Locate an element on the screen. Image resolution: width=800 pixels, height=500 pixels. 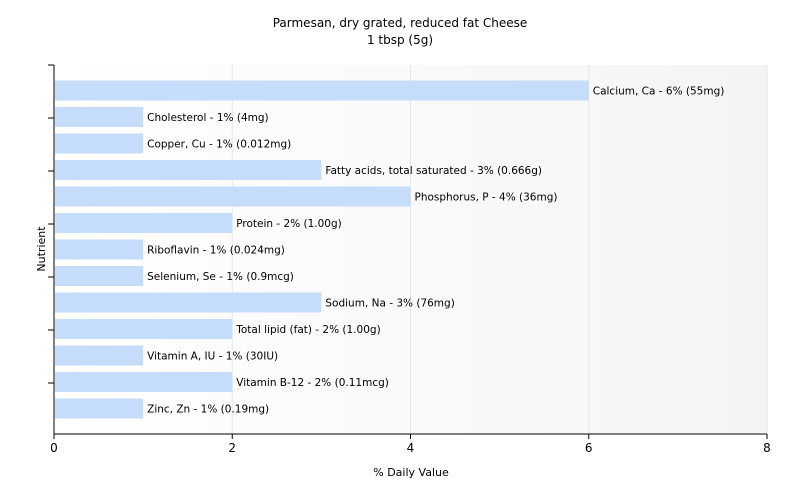
x-tick-label: 0 is located at coordinates (54, 448).